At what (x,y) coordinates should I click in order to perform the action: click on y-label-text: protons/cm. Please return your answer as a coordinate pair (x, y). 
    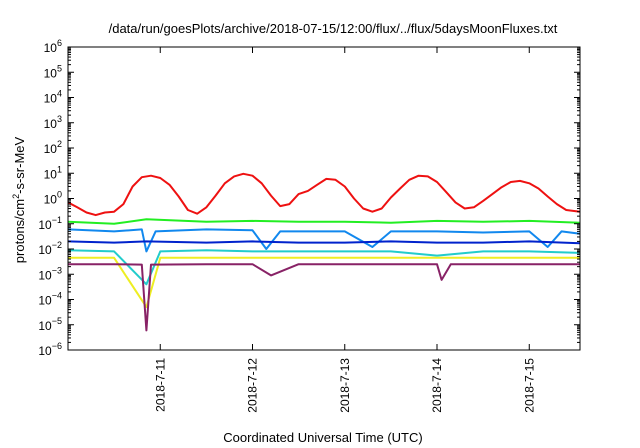
    Looking at the image, I should click on (19, 231).